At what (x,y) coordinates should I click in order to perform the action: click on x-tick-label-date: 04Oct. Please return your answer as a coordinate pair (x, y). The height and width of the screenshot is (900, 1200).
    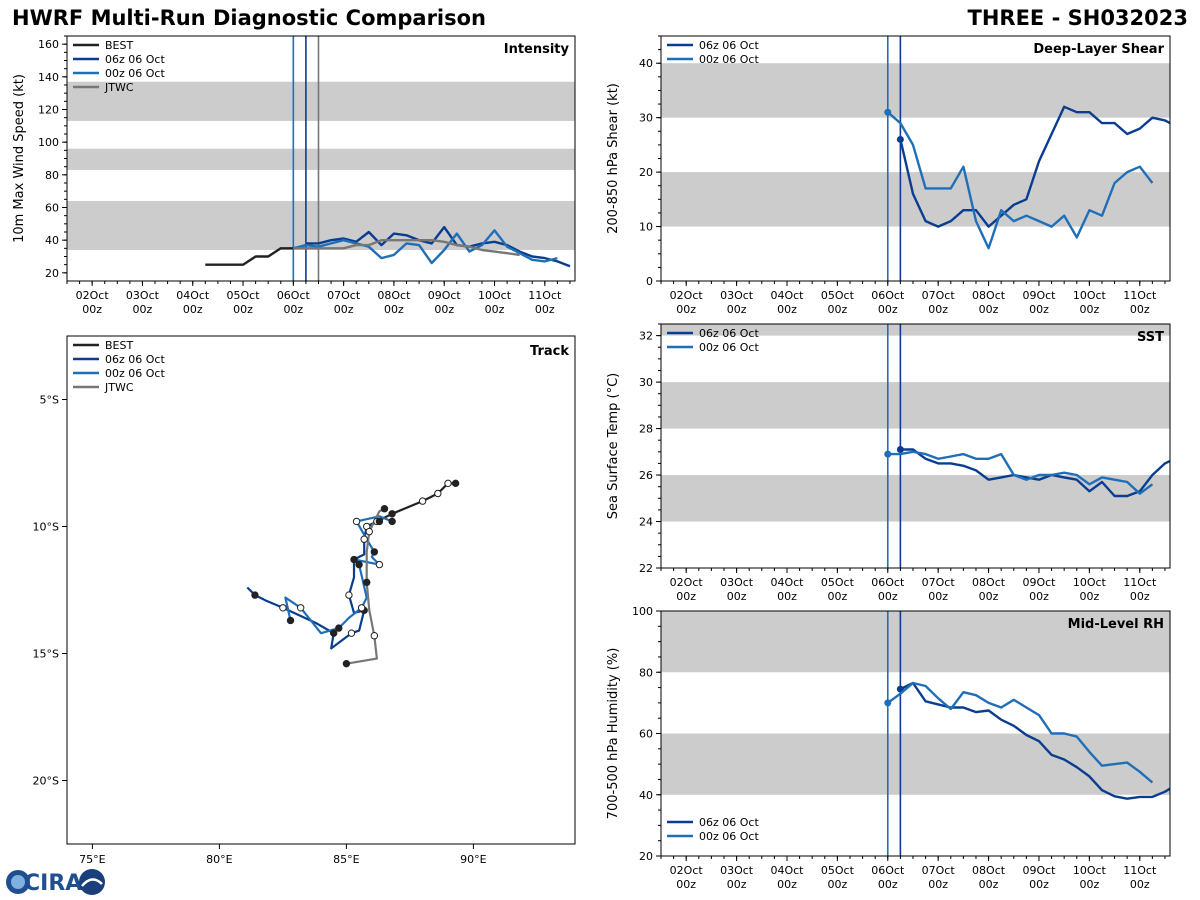
    Looking at the image, I should click on (787, 295).